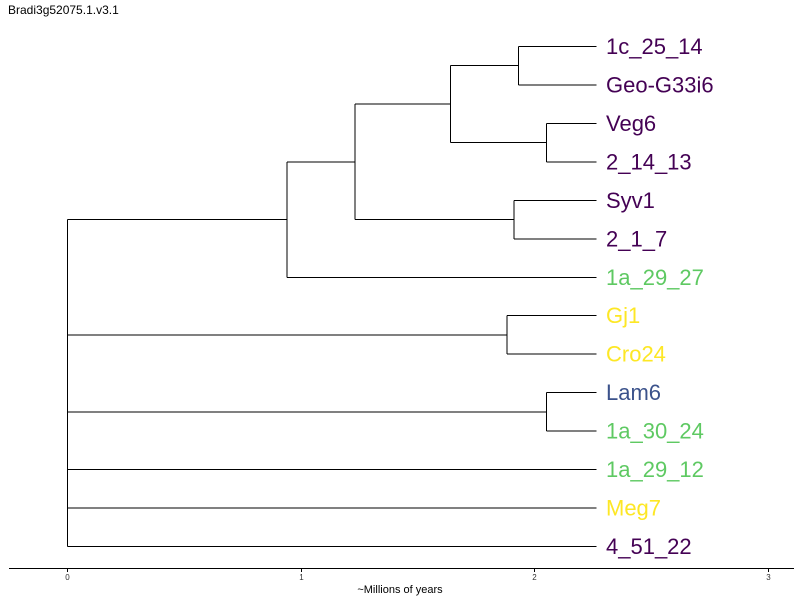  I want to click on tip-label-2-14-13: 2_14_13, so click(649, 161).